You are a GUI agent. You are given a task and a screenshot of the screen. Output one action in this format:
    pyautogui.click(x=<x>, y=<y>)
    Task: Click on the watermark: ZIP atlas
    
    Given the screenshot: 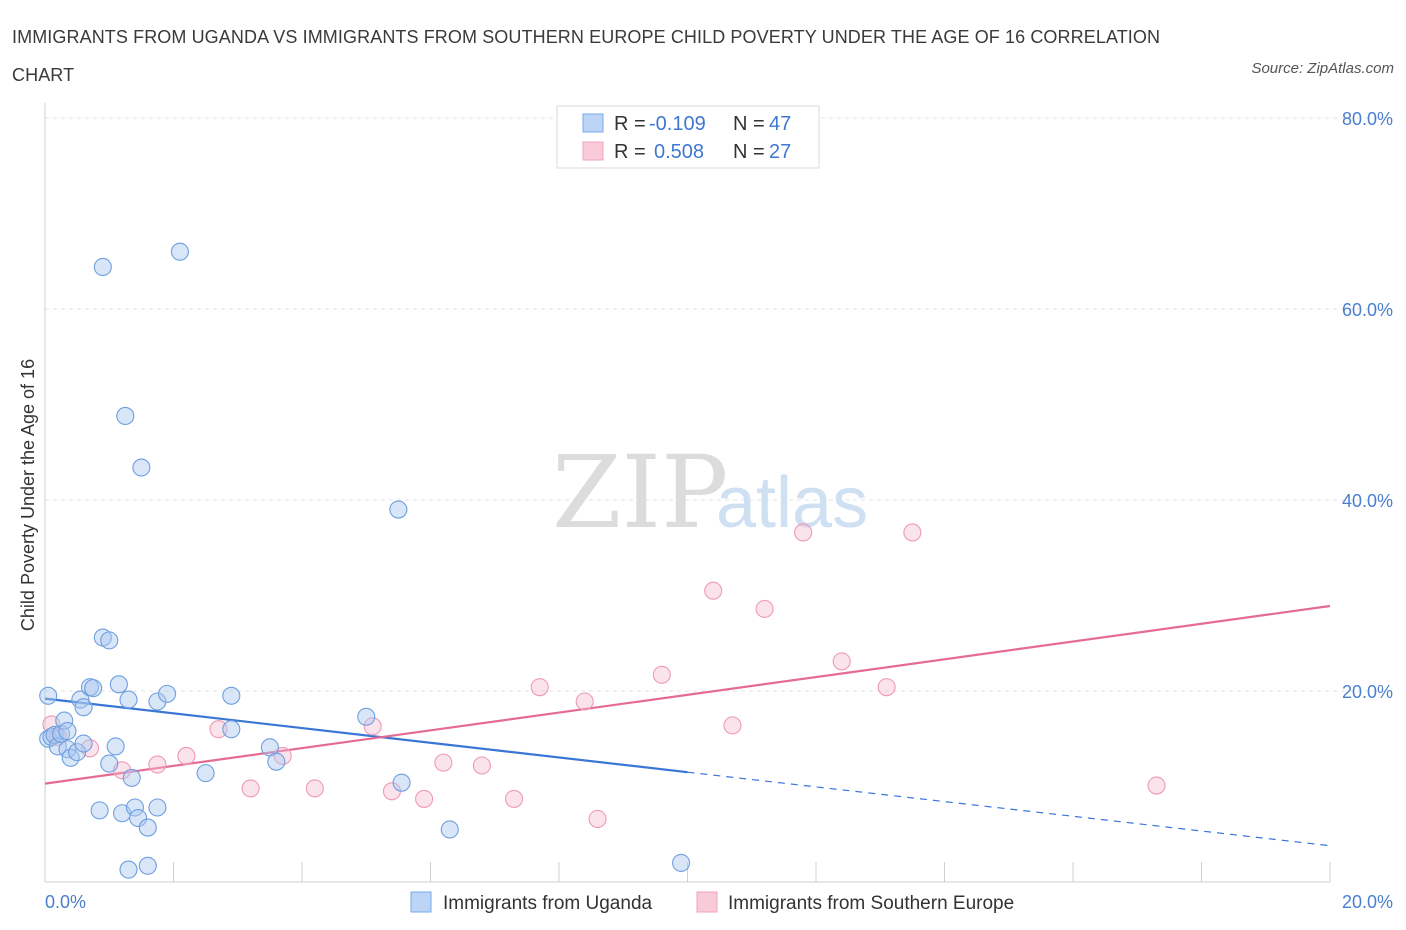 What is the action you would take?
    pyautogui.click(x=710, y=492)
    